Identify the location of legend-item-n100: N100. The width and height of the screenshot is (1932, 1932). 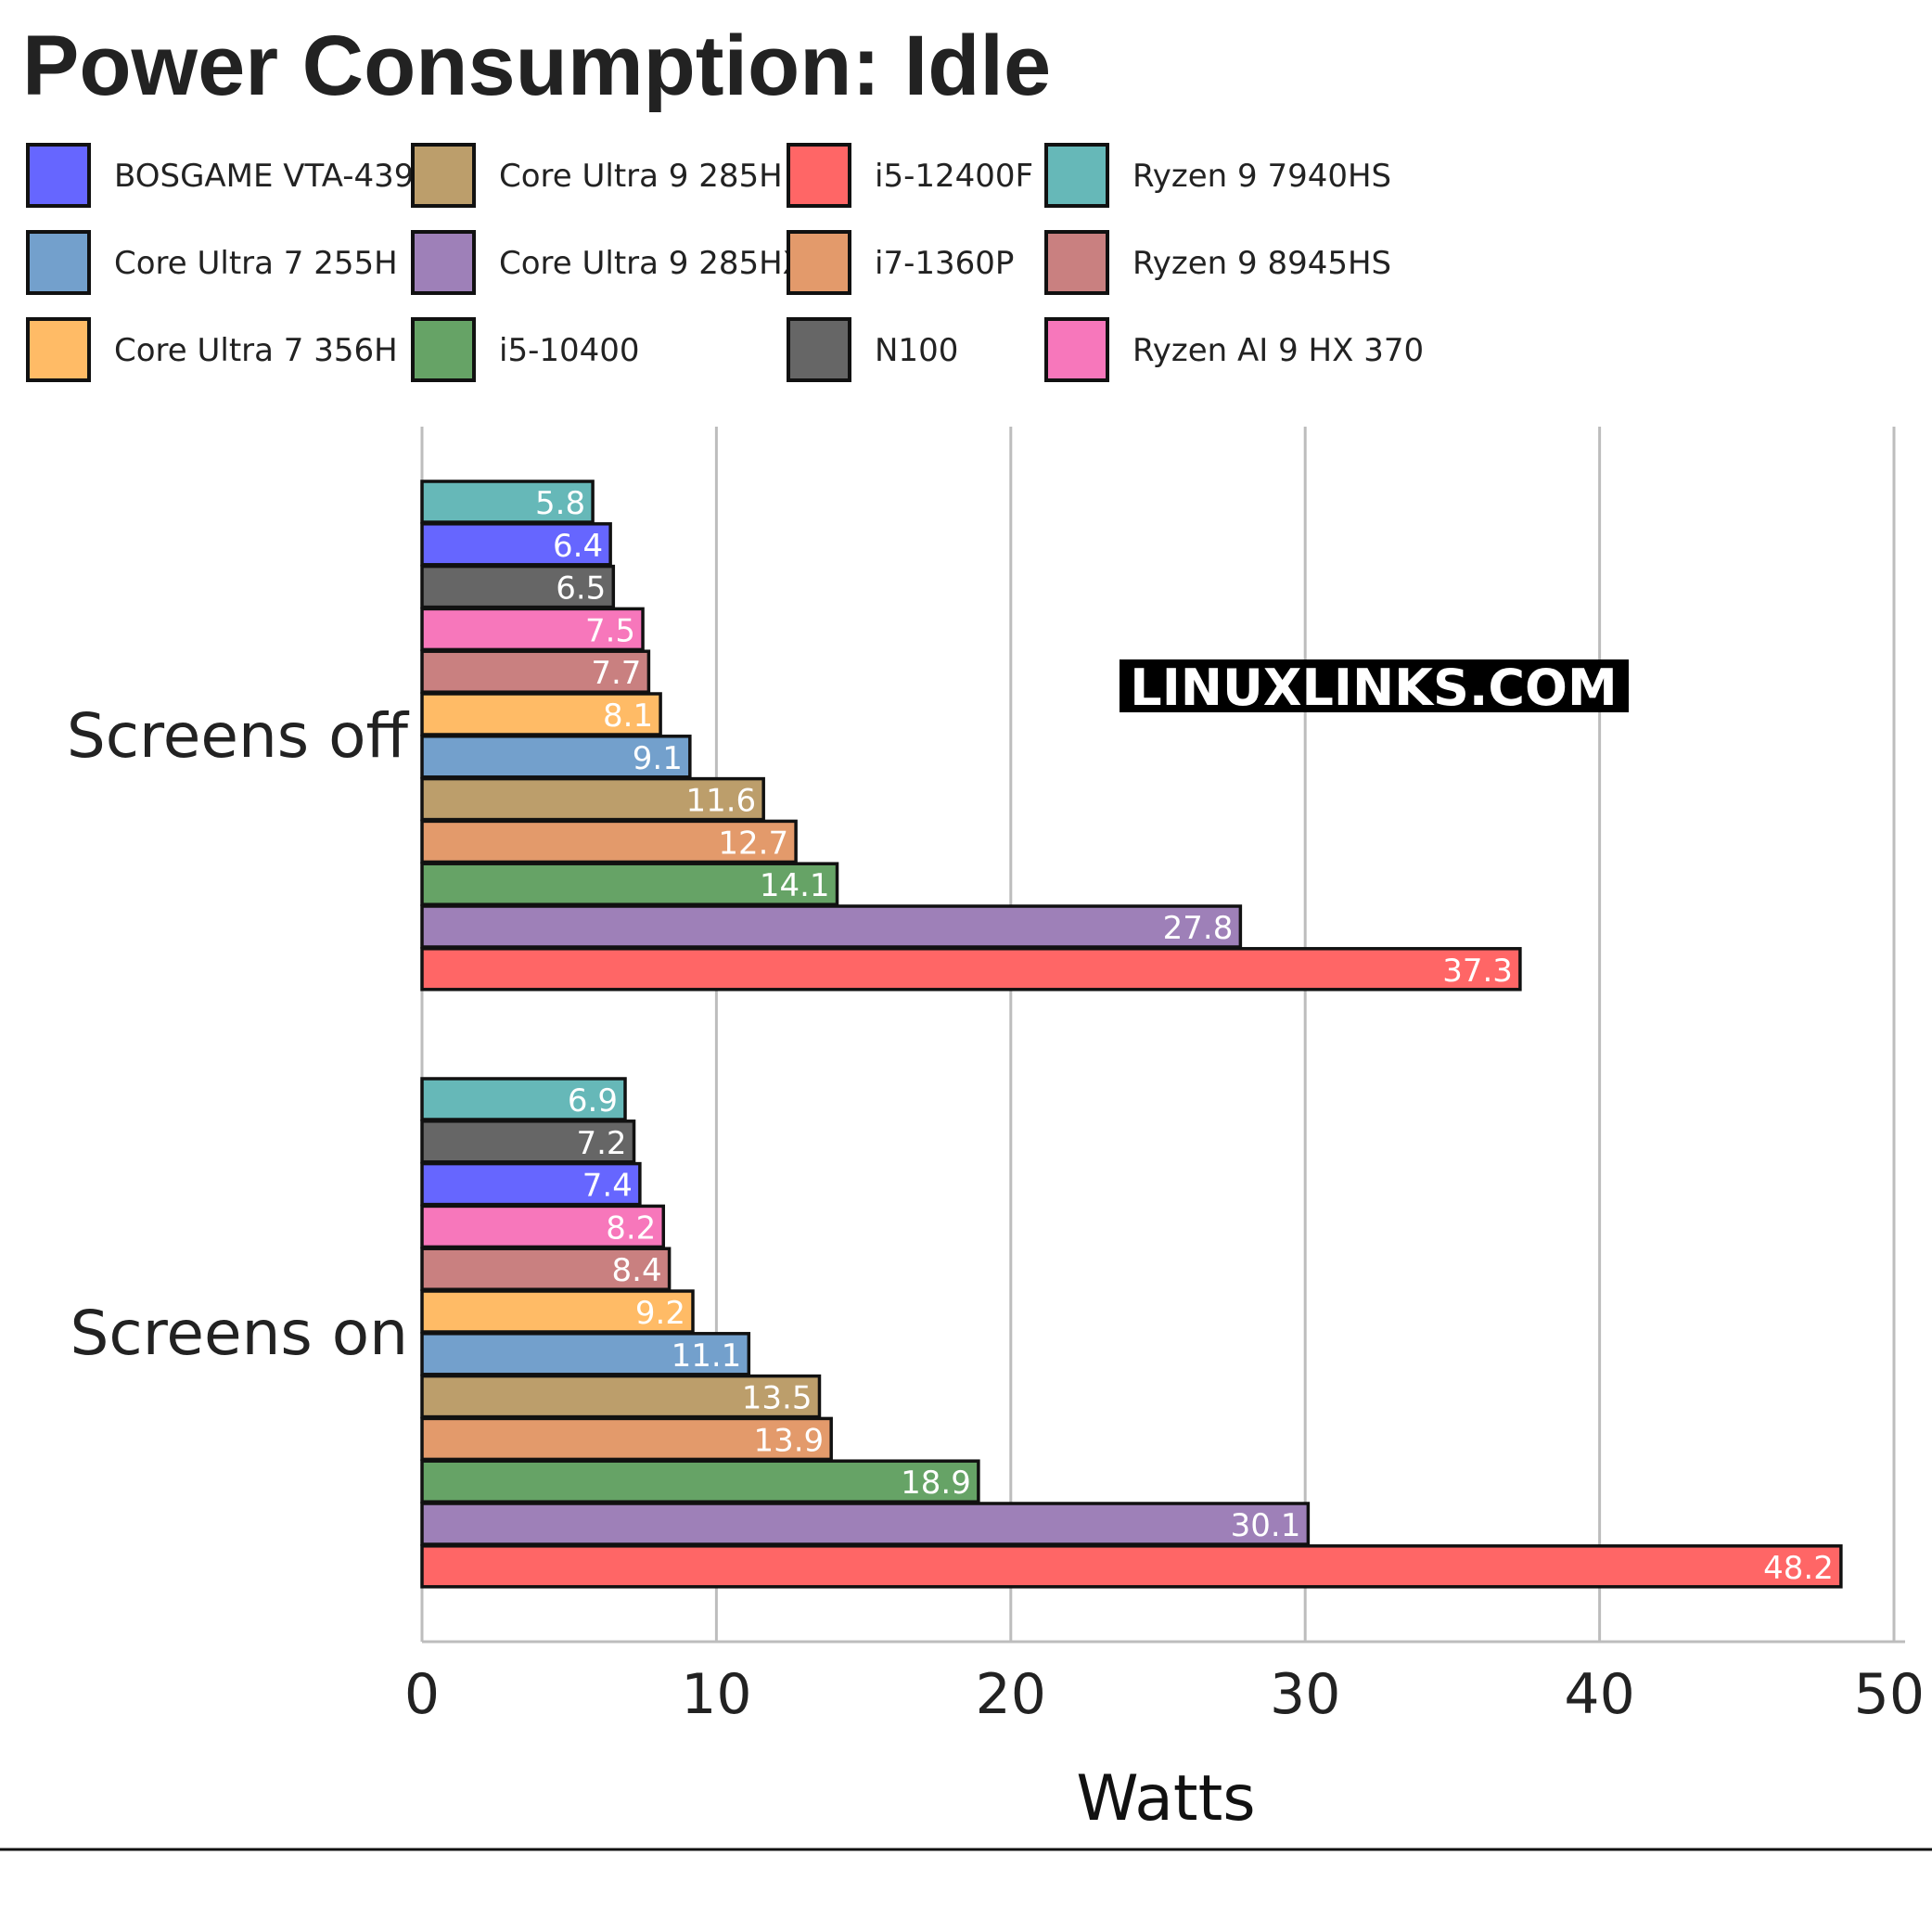
(872, 349).